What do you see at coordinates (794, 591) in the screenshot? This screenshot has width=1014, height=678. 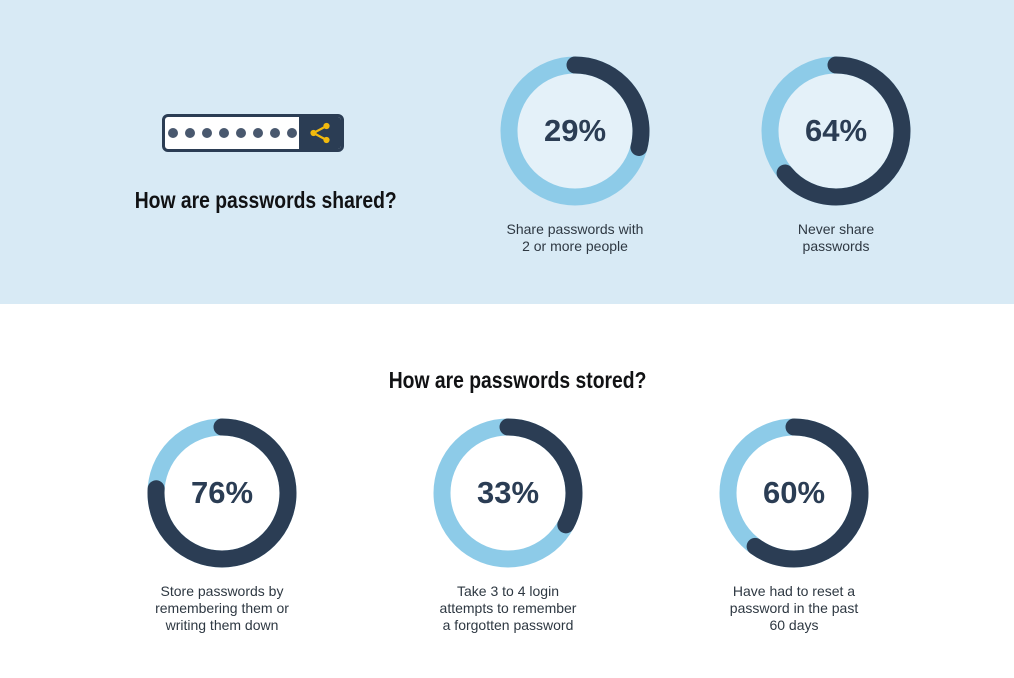 I see `caption-line: Have had to reset a` at bounding box center [794, 591].